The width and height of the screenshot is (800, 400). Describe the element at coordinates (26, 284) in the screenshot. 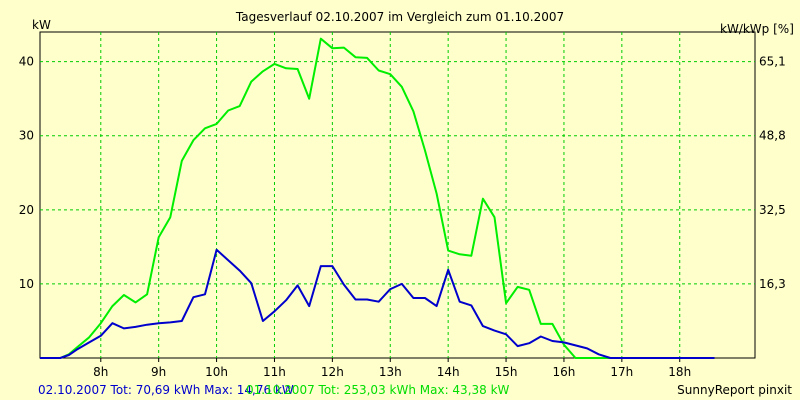

I see `y-tick-label-left: 10` at that location.